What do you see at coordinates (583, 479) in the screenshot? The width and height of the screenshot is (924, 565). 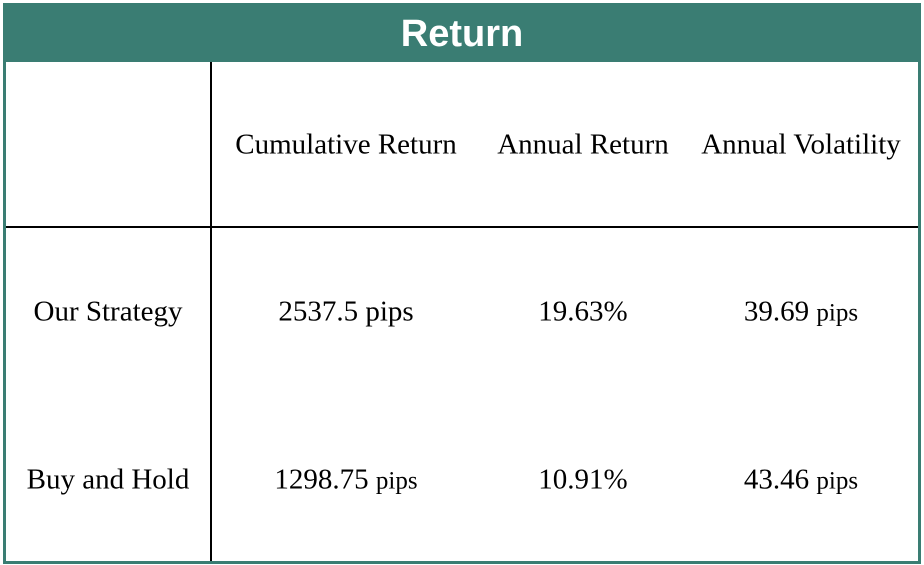 I see `cell-buy-and-hold-annual-return: 10.91%` at bounding box center [583, 479].